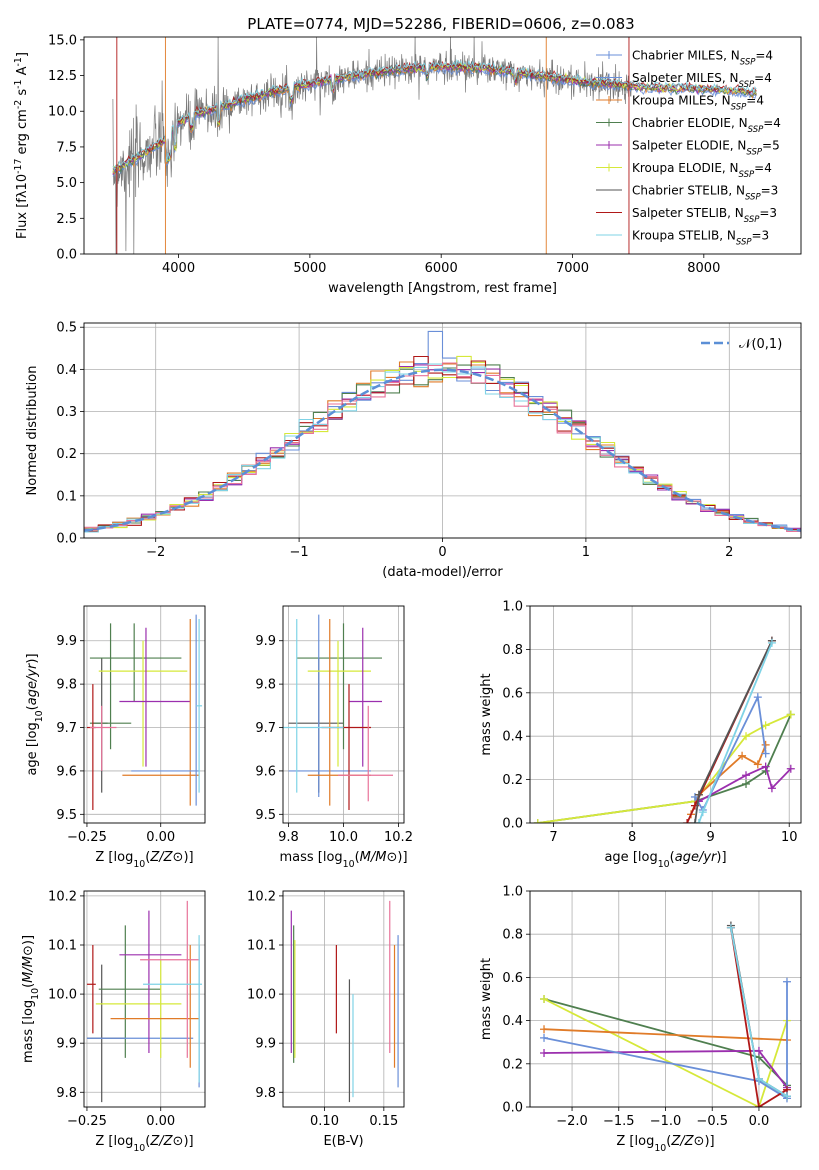 This screenshot has width=819, height=1170. Describe the element at coordinates (309, 268) in the screenshot. I see `x-tick-label: 5000` at that location.